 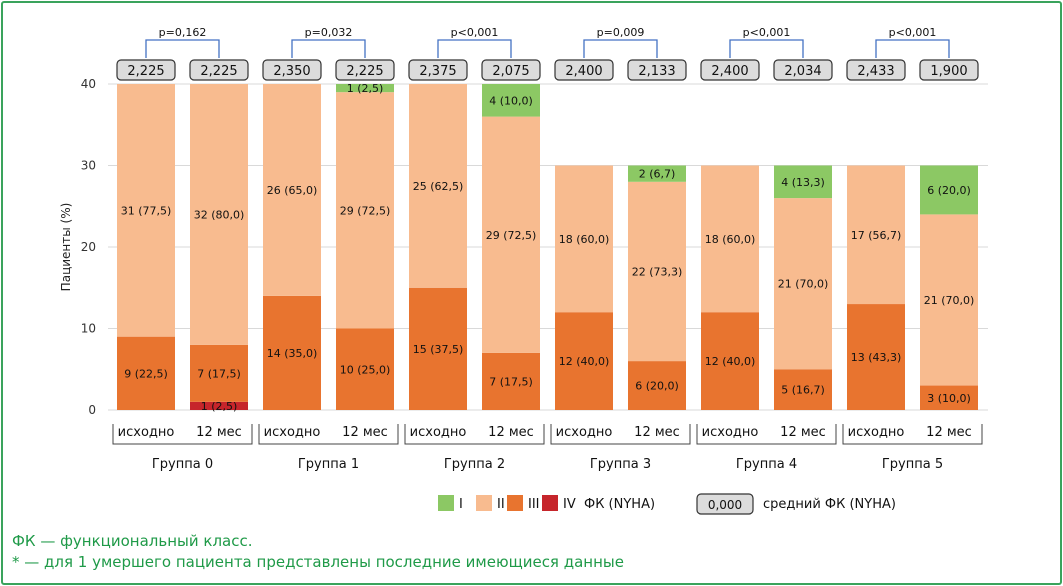 What do you see at coordinates (620, 464) in the screenshot?
I see `group-label: Группа 3` at bounding box center [620, 464].